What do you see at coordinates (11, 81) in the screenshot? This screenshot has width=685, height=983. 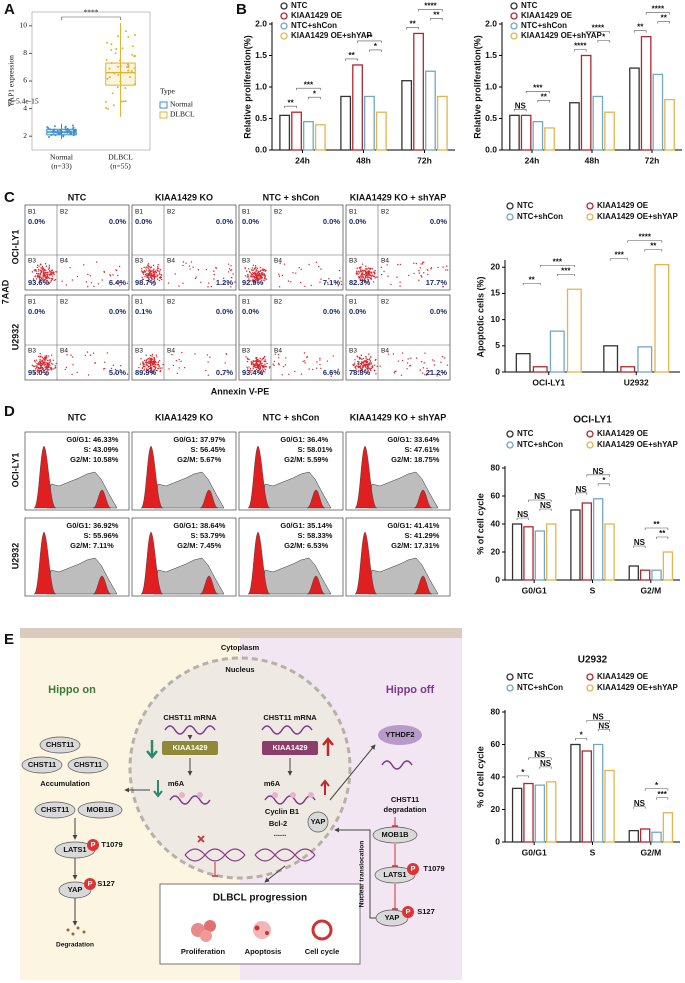 I see `y-axis-label: YAP1 expression` at bounding box center [11, 81].